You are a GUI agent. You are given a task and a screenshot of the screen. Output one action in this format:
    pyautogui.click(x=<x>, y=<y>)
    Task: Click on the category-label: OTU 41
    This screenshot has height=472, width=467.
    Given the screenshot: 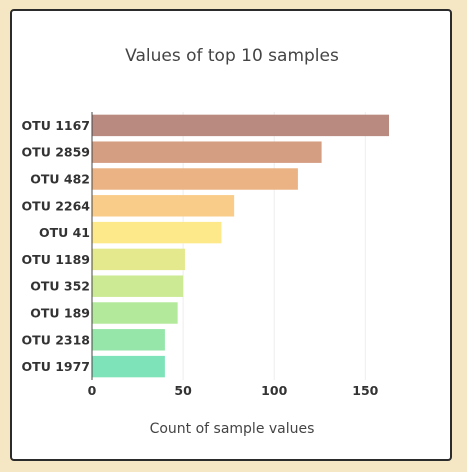 What is the action you would take?
    pyautogui.click(x=64, y=232)
    